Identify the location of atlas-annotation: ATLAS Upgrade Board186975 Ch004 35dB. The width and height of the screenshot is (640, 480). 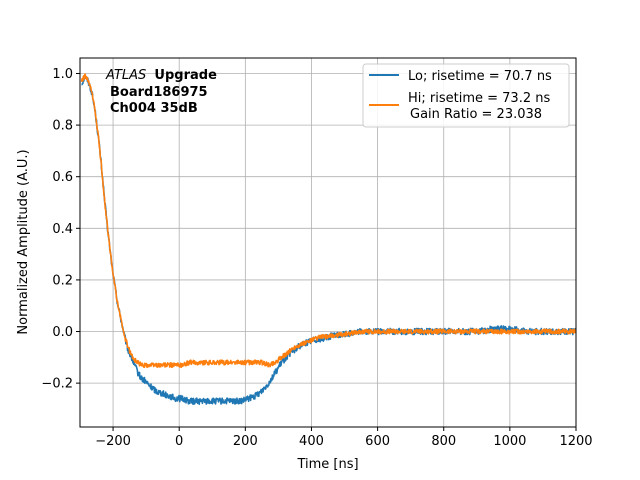
(161, 92).